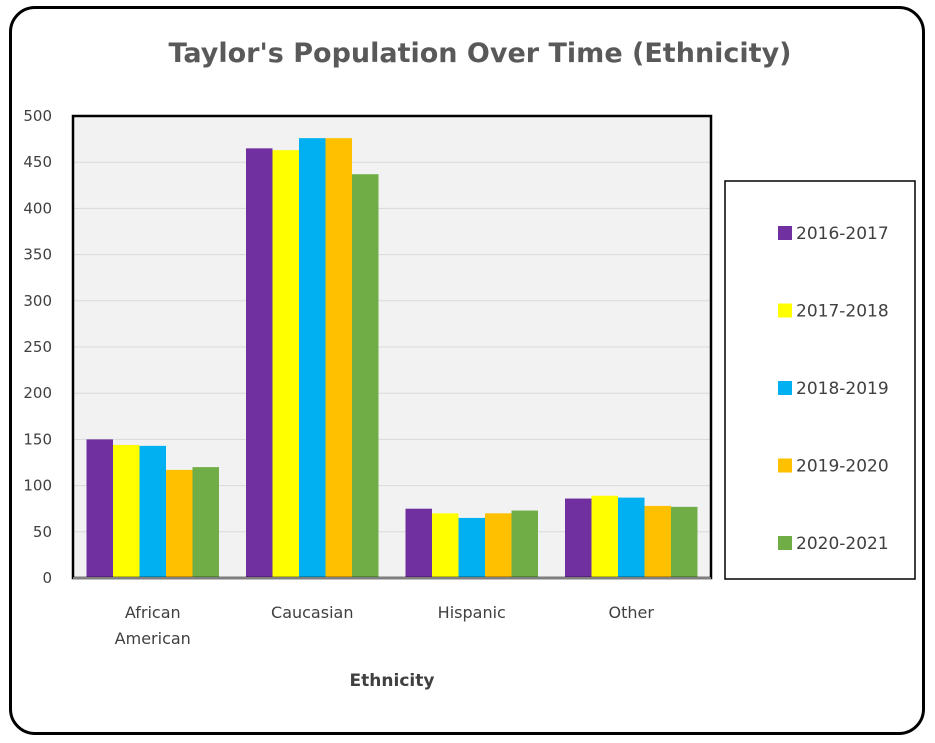 This screenshot has width=935, height=743. I want to click on x-category-label: African, so click(153, 612).